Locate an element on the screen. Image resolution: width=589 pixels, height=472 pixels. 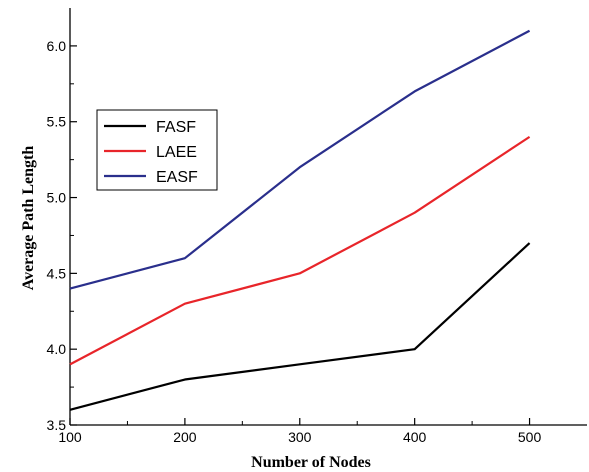
x-axis-title: Number of Nodes is located at coordinates (311, 462).